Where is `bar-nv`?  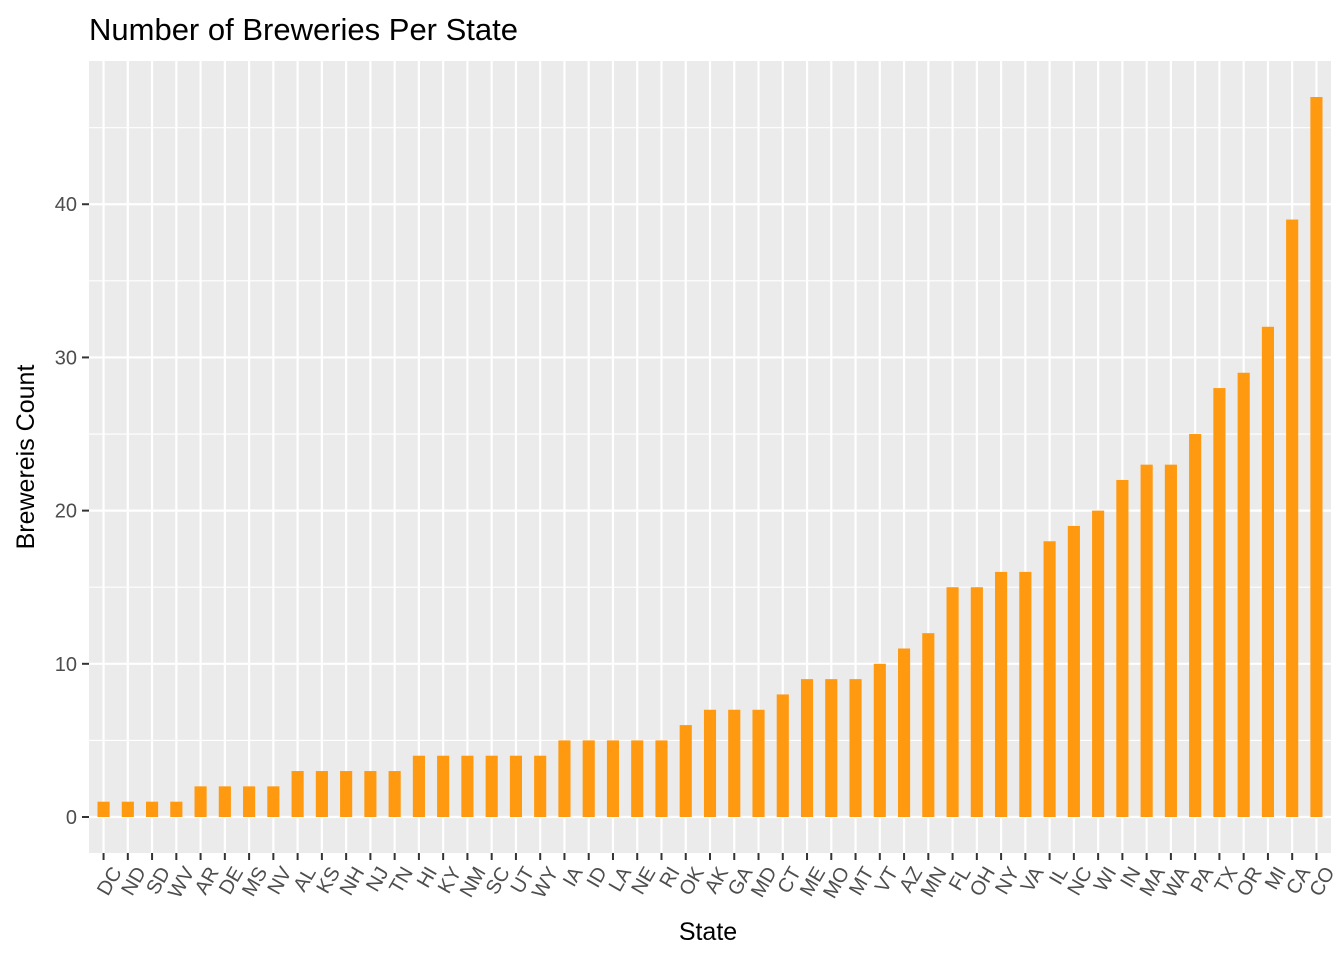
bar-nv is located at coordinates (273, 801).